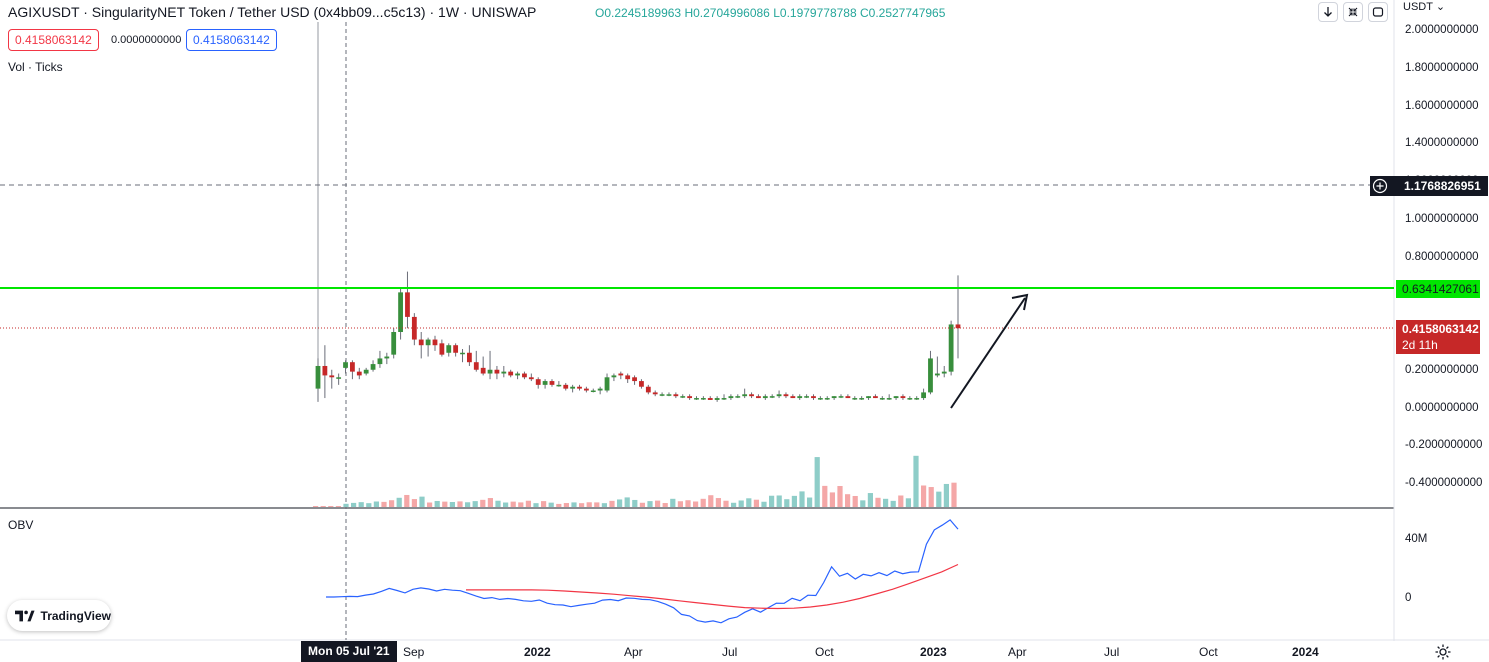  What do you see at coordinates (638, 336) in the screenshot?
I see `candle-series` at bounding box center [638, 336].